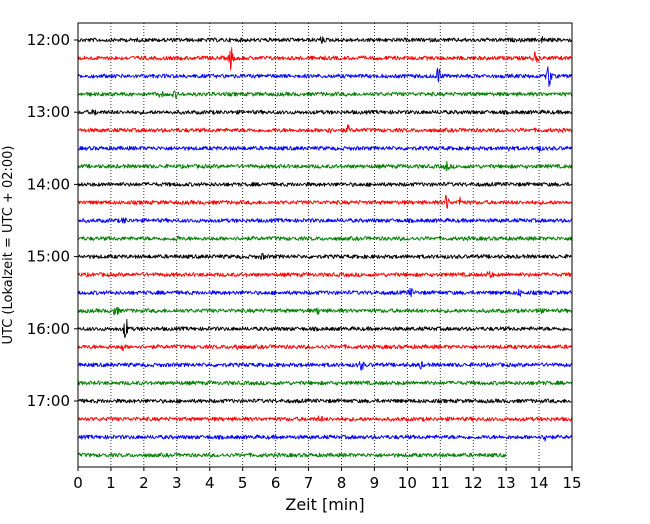  Describe the element at coordinates (78, 483) in the screenshot. I see `x-tick-label: 0` at that location.